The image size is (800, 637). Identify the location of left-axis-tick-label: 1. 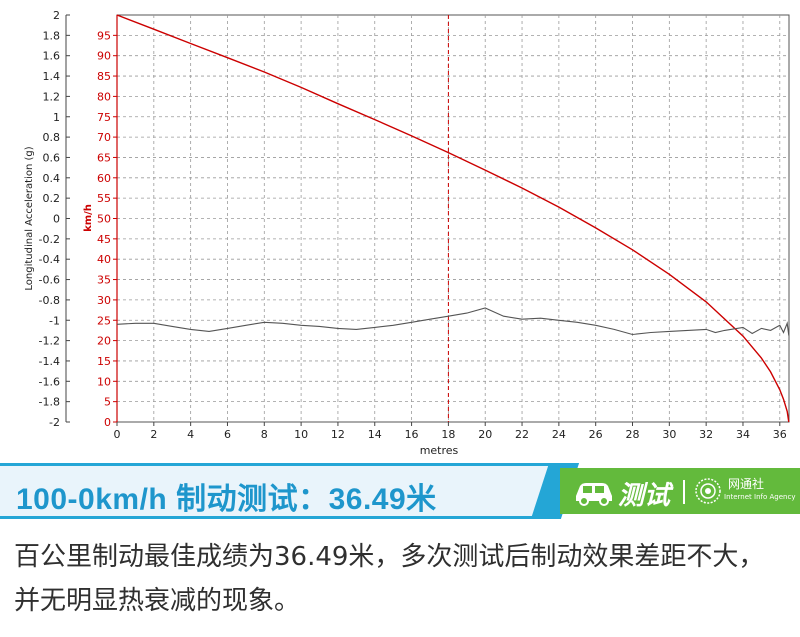
(56, 117).